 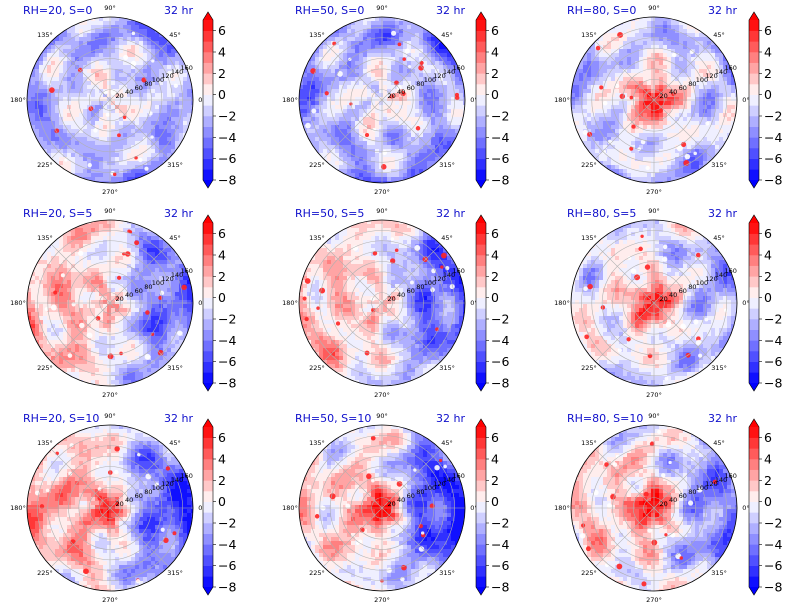 I want to click on angular-tick-label: 225°, so click(x=589, y=573).